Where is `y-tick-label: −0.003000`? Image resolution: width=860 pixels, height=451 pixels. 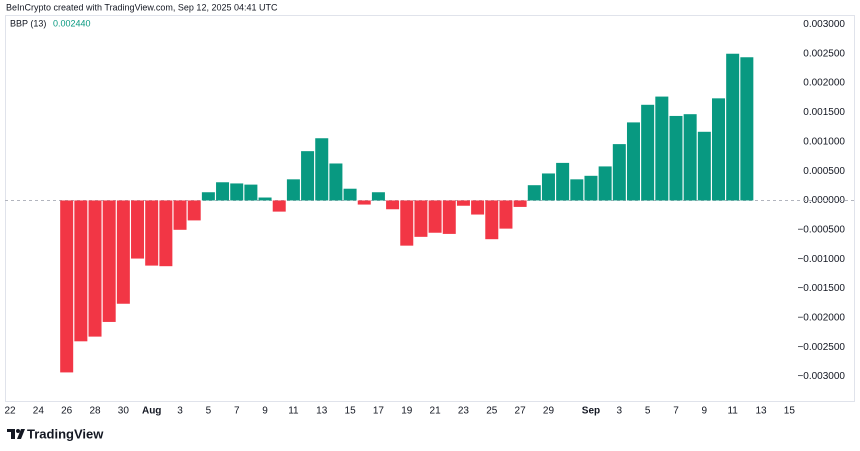
y-tick-label: −0.003000 is located at coordinates (821, 376).